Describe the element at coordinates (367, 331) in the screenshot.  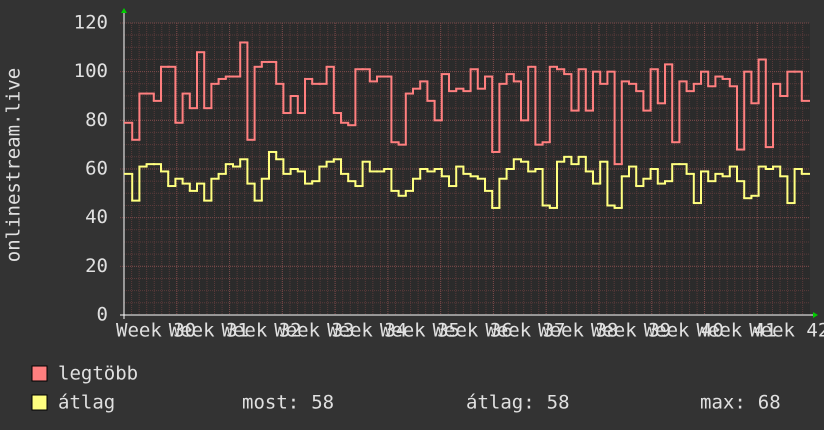
I see `x-tick-label: Week 34` at that location.